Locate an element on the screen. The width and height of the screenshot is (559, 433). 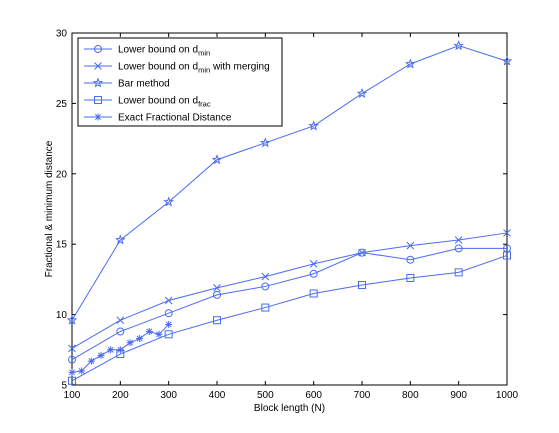
legend-entry-1: Lower bound on dmin is located at coordinates (147, 51).